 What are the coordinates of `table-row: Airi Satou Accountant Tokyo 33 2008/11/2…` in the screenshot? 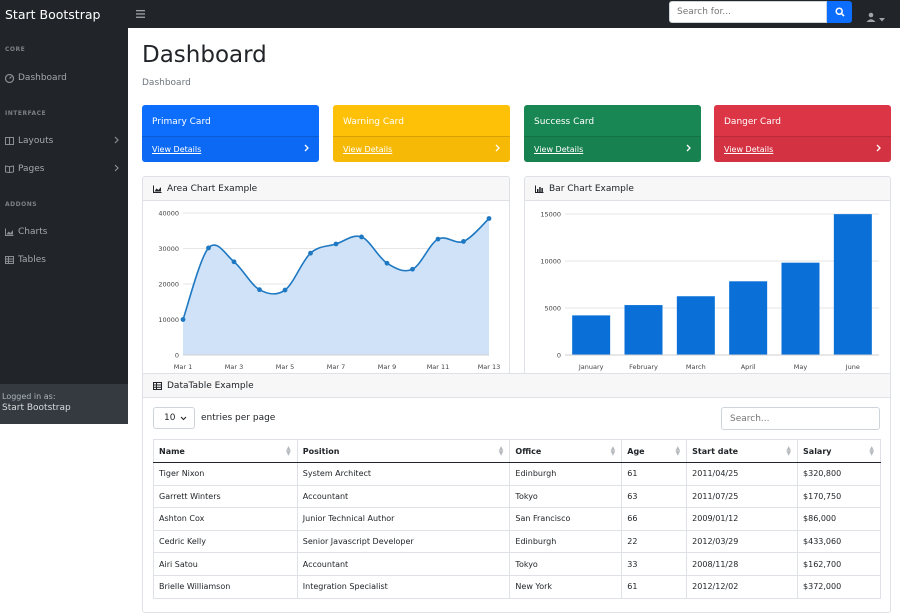 It's located at (517, 564).